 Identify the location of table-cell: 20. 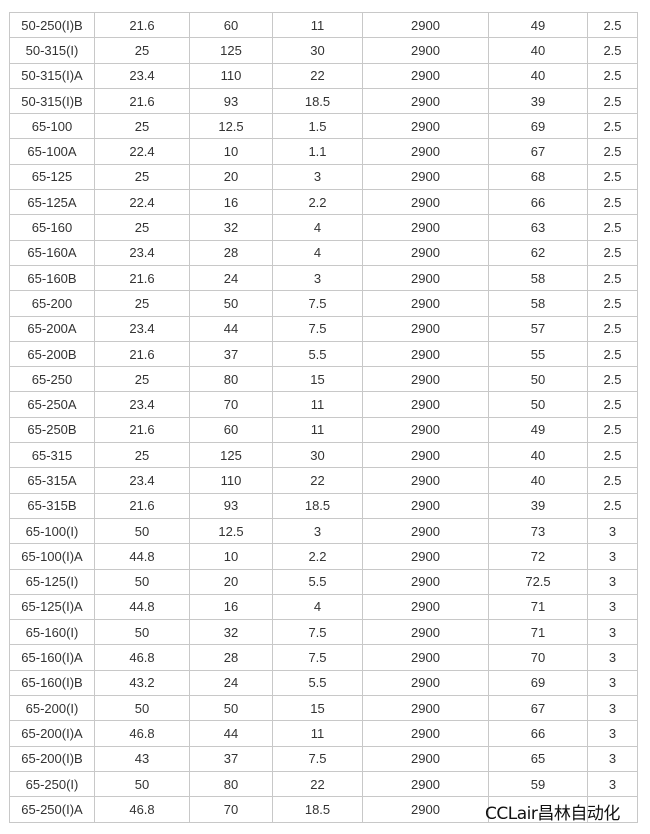
(231, 177).